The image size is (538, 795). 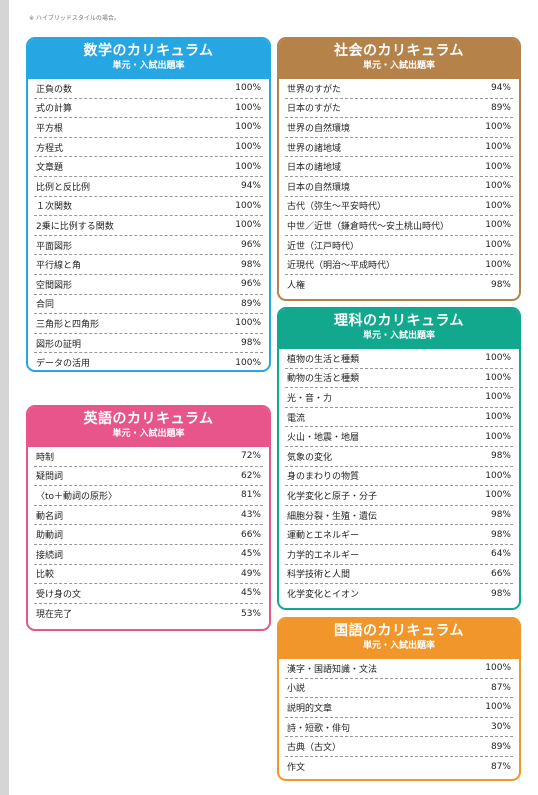 What do you see at coordinates (148, 496) in the screenshot?
I see `table-row: 〈to＋動詞の原形〉 81%` at bounding box center [148, 496].